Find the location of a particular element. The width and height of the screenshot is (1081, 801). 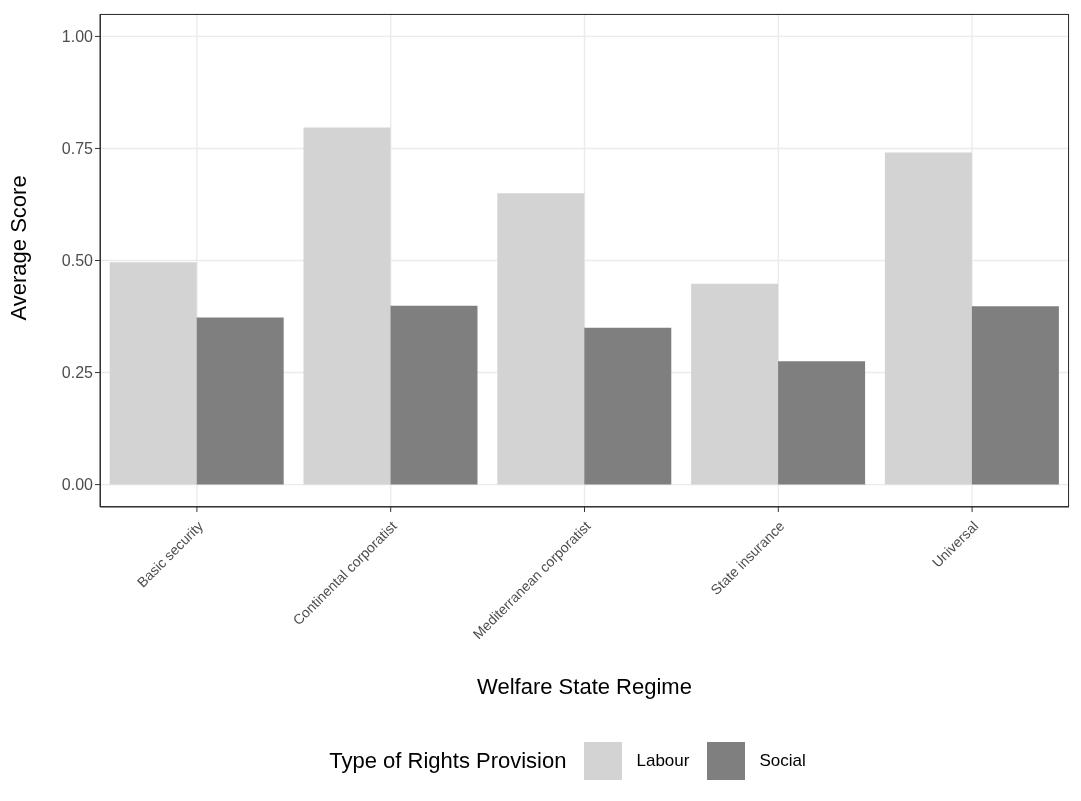

y-tick-label: 0.75 is located at coordinates (77, 149).